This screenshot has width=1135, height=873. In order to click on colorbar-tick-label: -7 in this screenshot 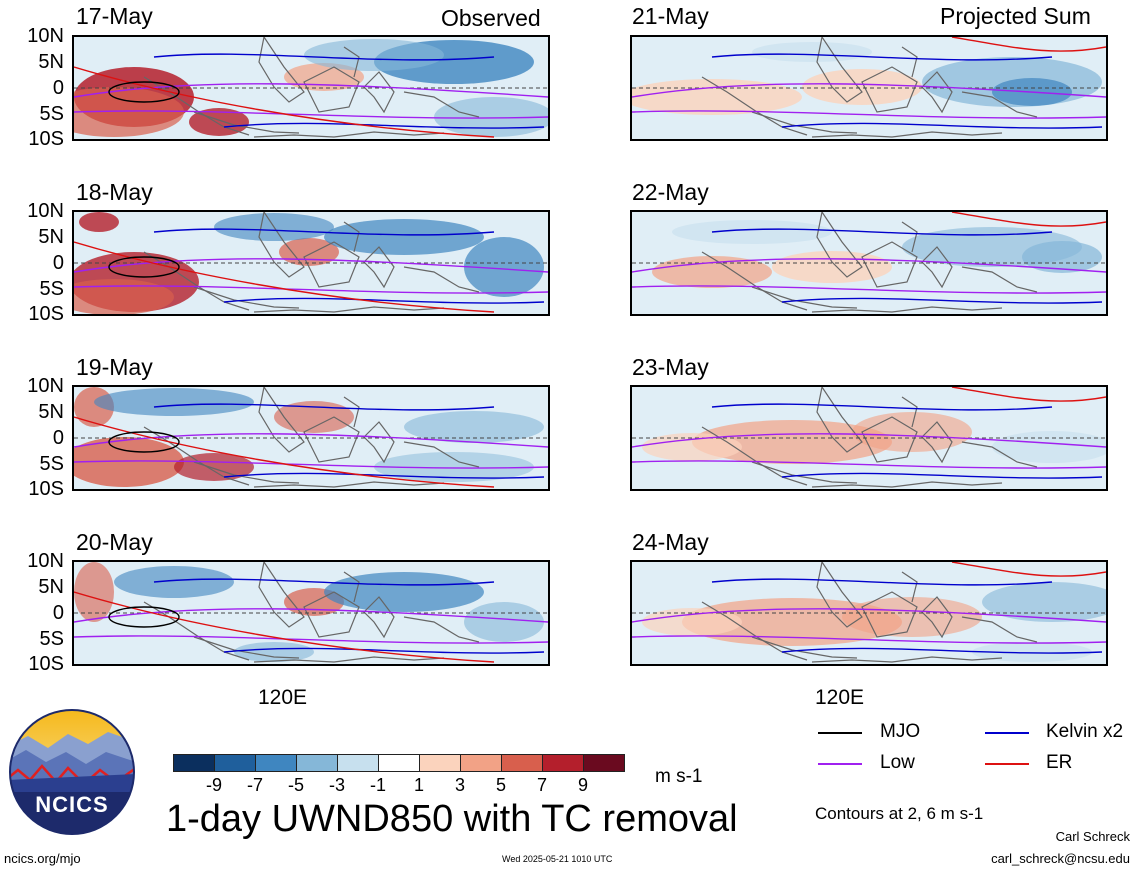, I will do `click(254, 785)`.